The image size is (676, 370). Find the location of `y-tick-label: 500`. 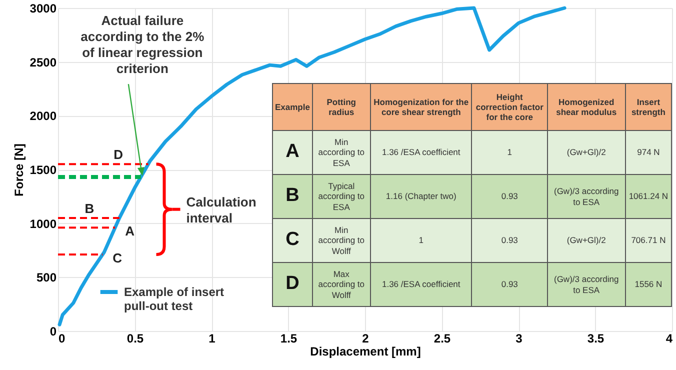

y-tick-label: 500 is located at coordinates (46, 277).